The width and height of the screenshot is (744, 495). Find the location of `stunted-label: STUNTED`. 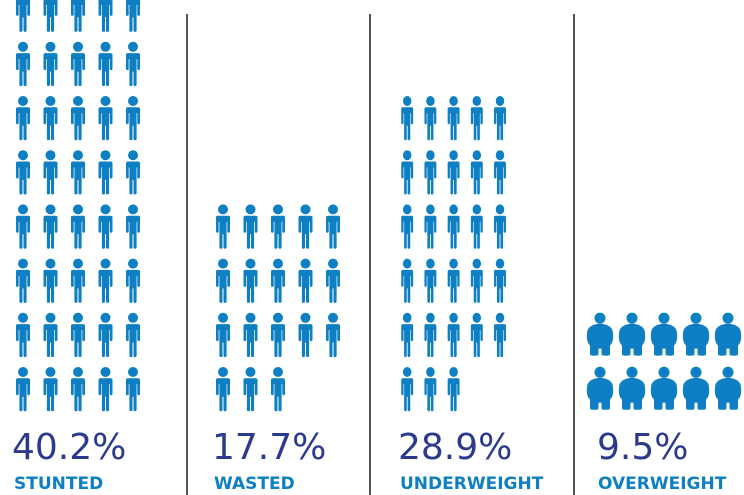

stunted-label: STUNTED is located at coordinates (59, 484).